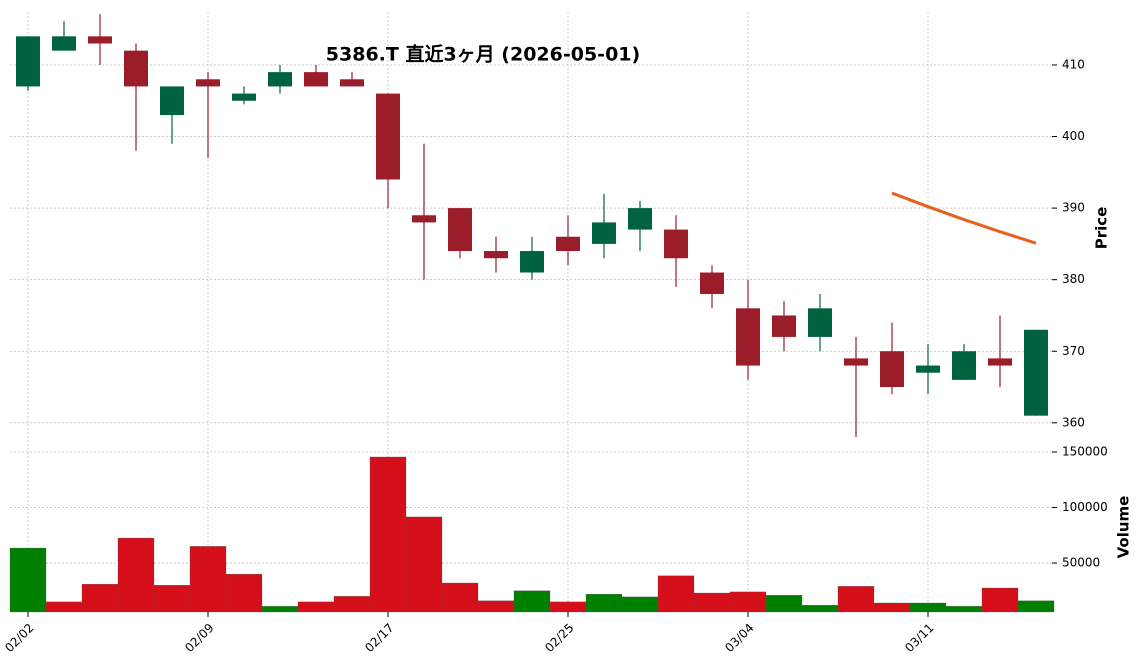 The height and width of the screenshot is (670, 1144). Describe the element at coordinates (1085, 507) in the screenshot. I see `y-tick-label: 100000` at that location.